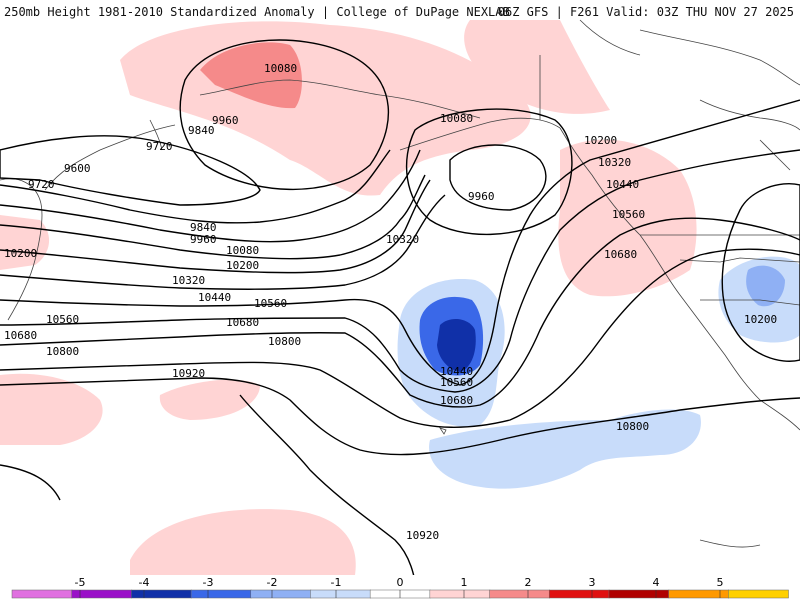  I want to click on colorbar-tick-label: 2, so click(528, 582).